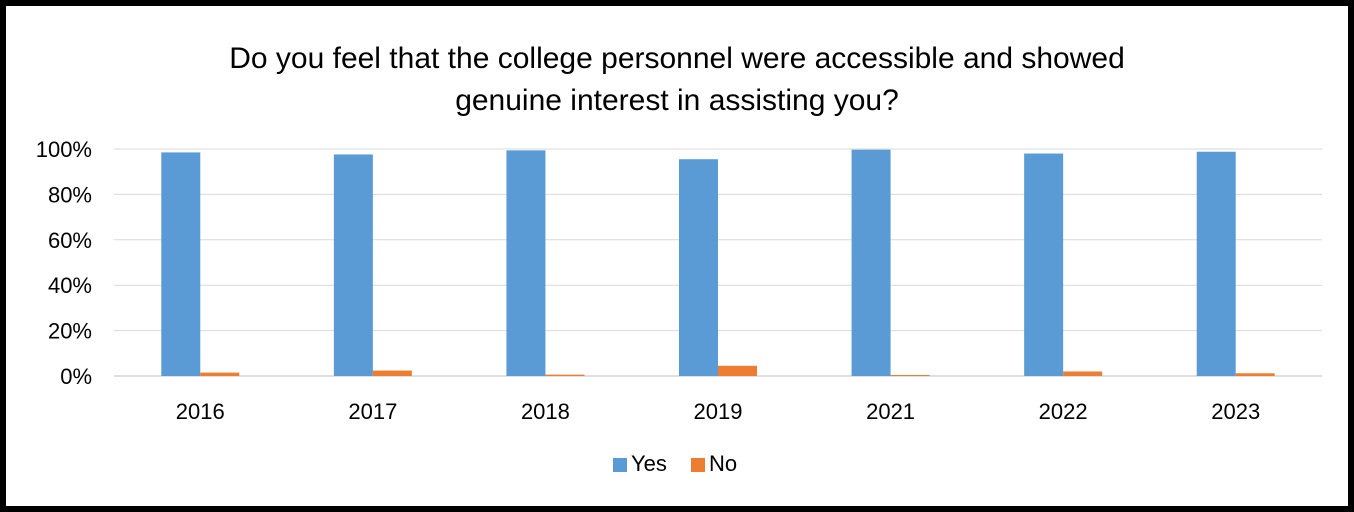 This screenshot has height=512, width=1354. What do you see at coordinates (1216, 263) in the screenshot?
I see `bar-yes-2023` at bounding box center [1216, 263].